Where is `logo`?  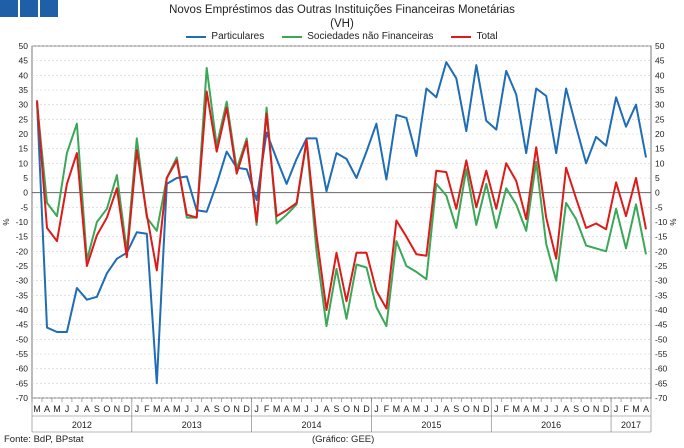
logo is located at coordinates (29, 8).